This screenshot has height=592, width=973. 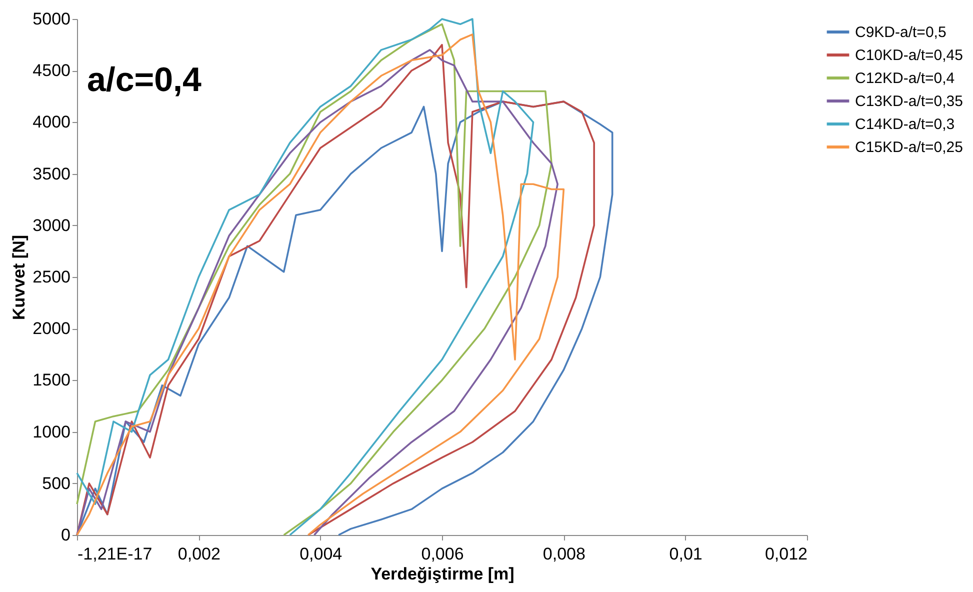 I want to click on y-tick-label: 1500, so click(x=51, y=380).